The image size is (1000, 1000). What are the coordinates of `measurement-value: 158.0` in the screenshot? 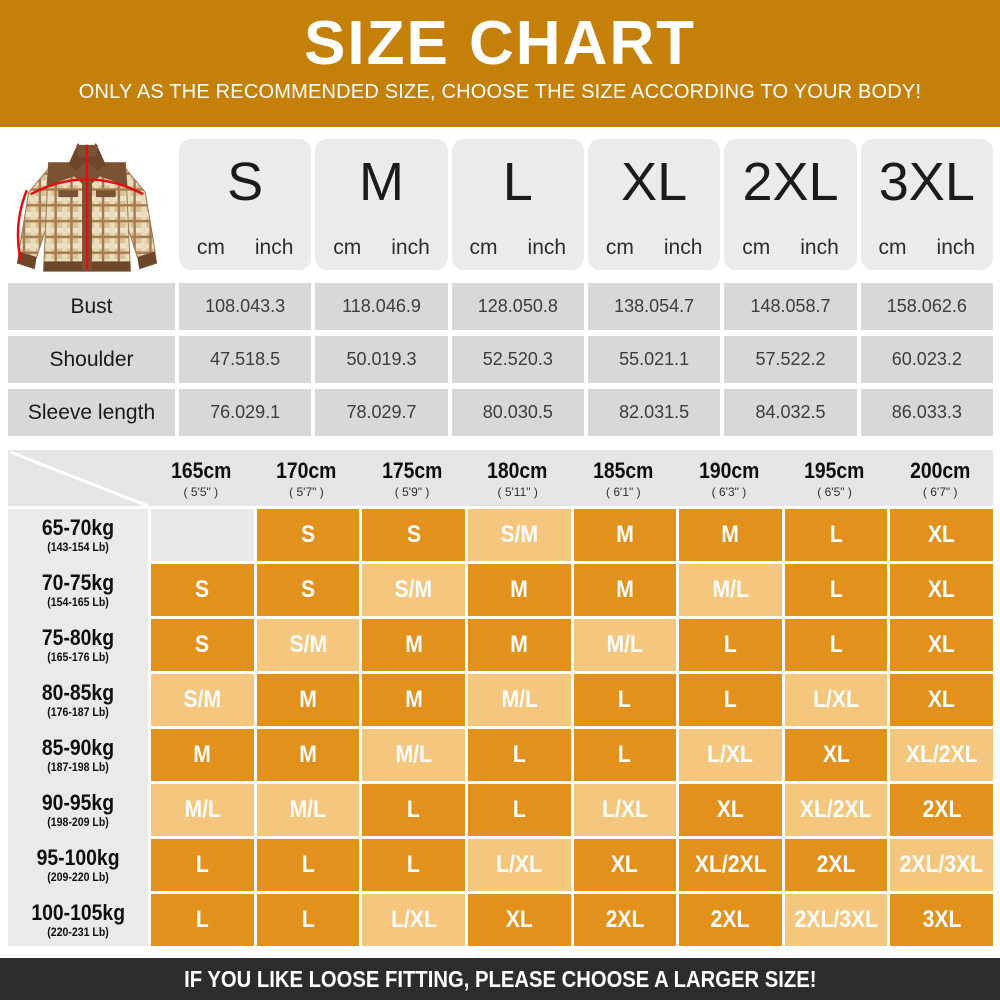 It's located at (909, 306).